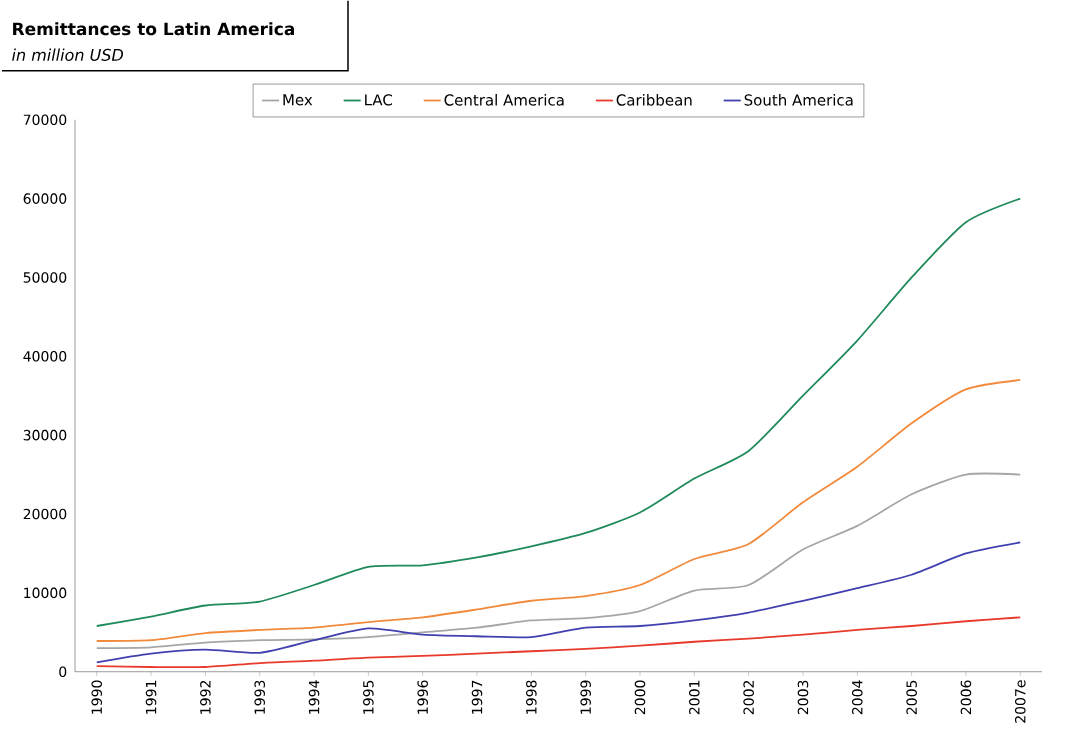  Describe the element at coordinates (654, 100) in the screenshot. I see `legend-label: Caribbean` at that location.